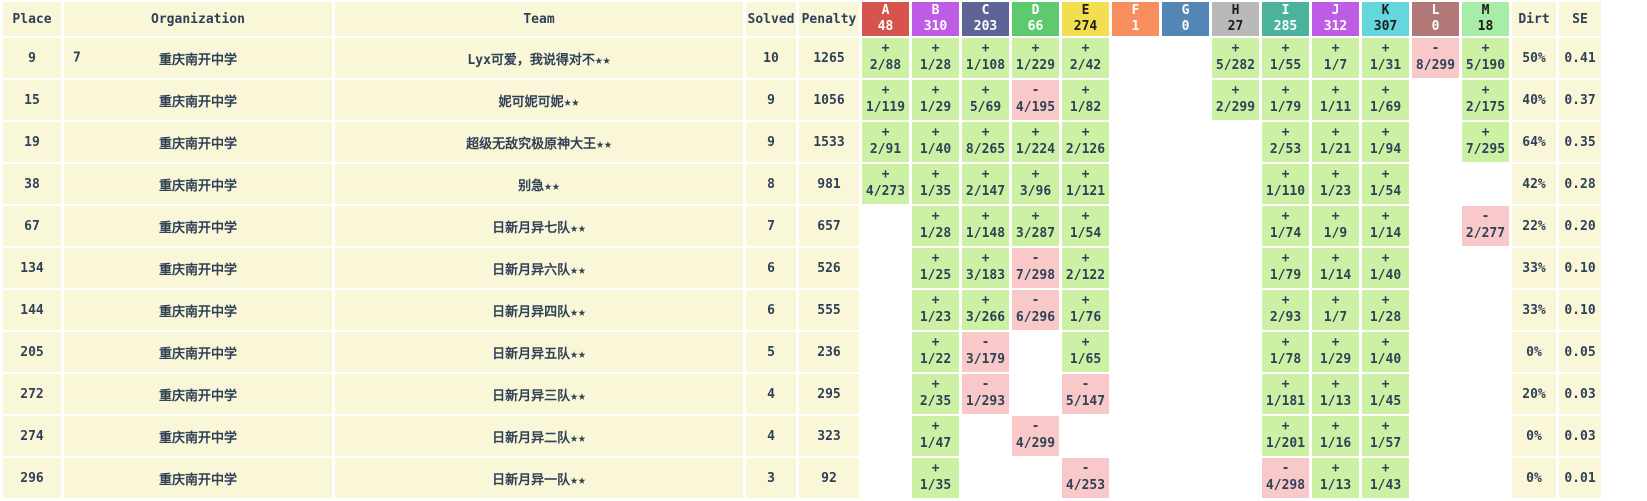 This screenshot has height=501, width=1647. Describe the element at coordinates (1385, 19) in the screenshot. I see `problem-header-K: K 307` at that location.